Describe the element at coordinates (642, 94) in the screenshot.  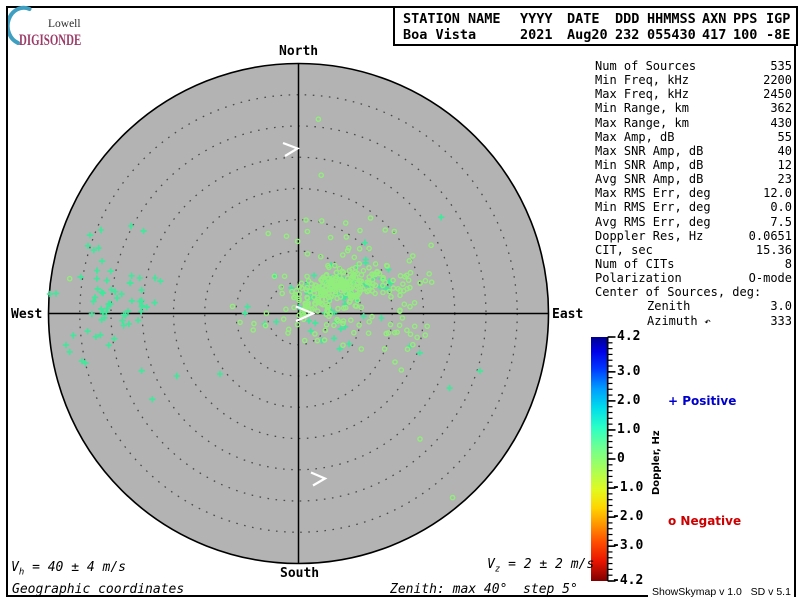
I see `stat-label: Max Freq, kHz` at that location.